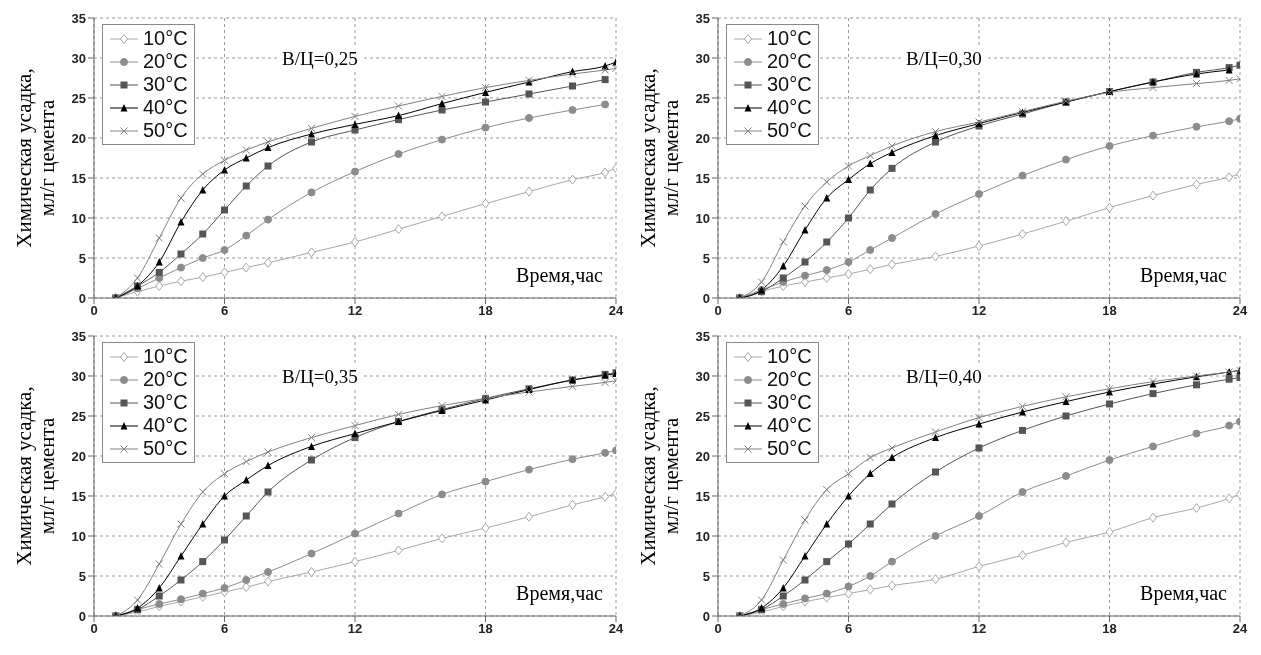 This screenshot has width=1261, height=655. What do you see at coordinates (320, 59) in the screenshot?
I see `text: В/Ц=0,25` at bounding box center [320, 59].